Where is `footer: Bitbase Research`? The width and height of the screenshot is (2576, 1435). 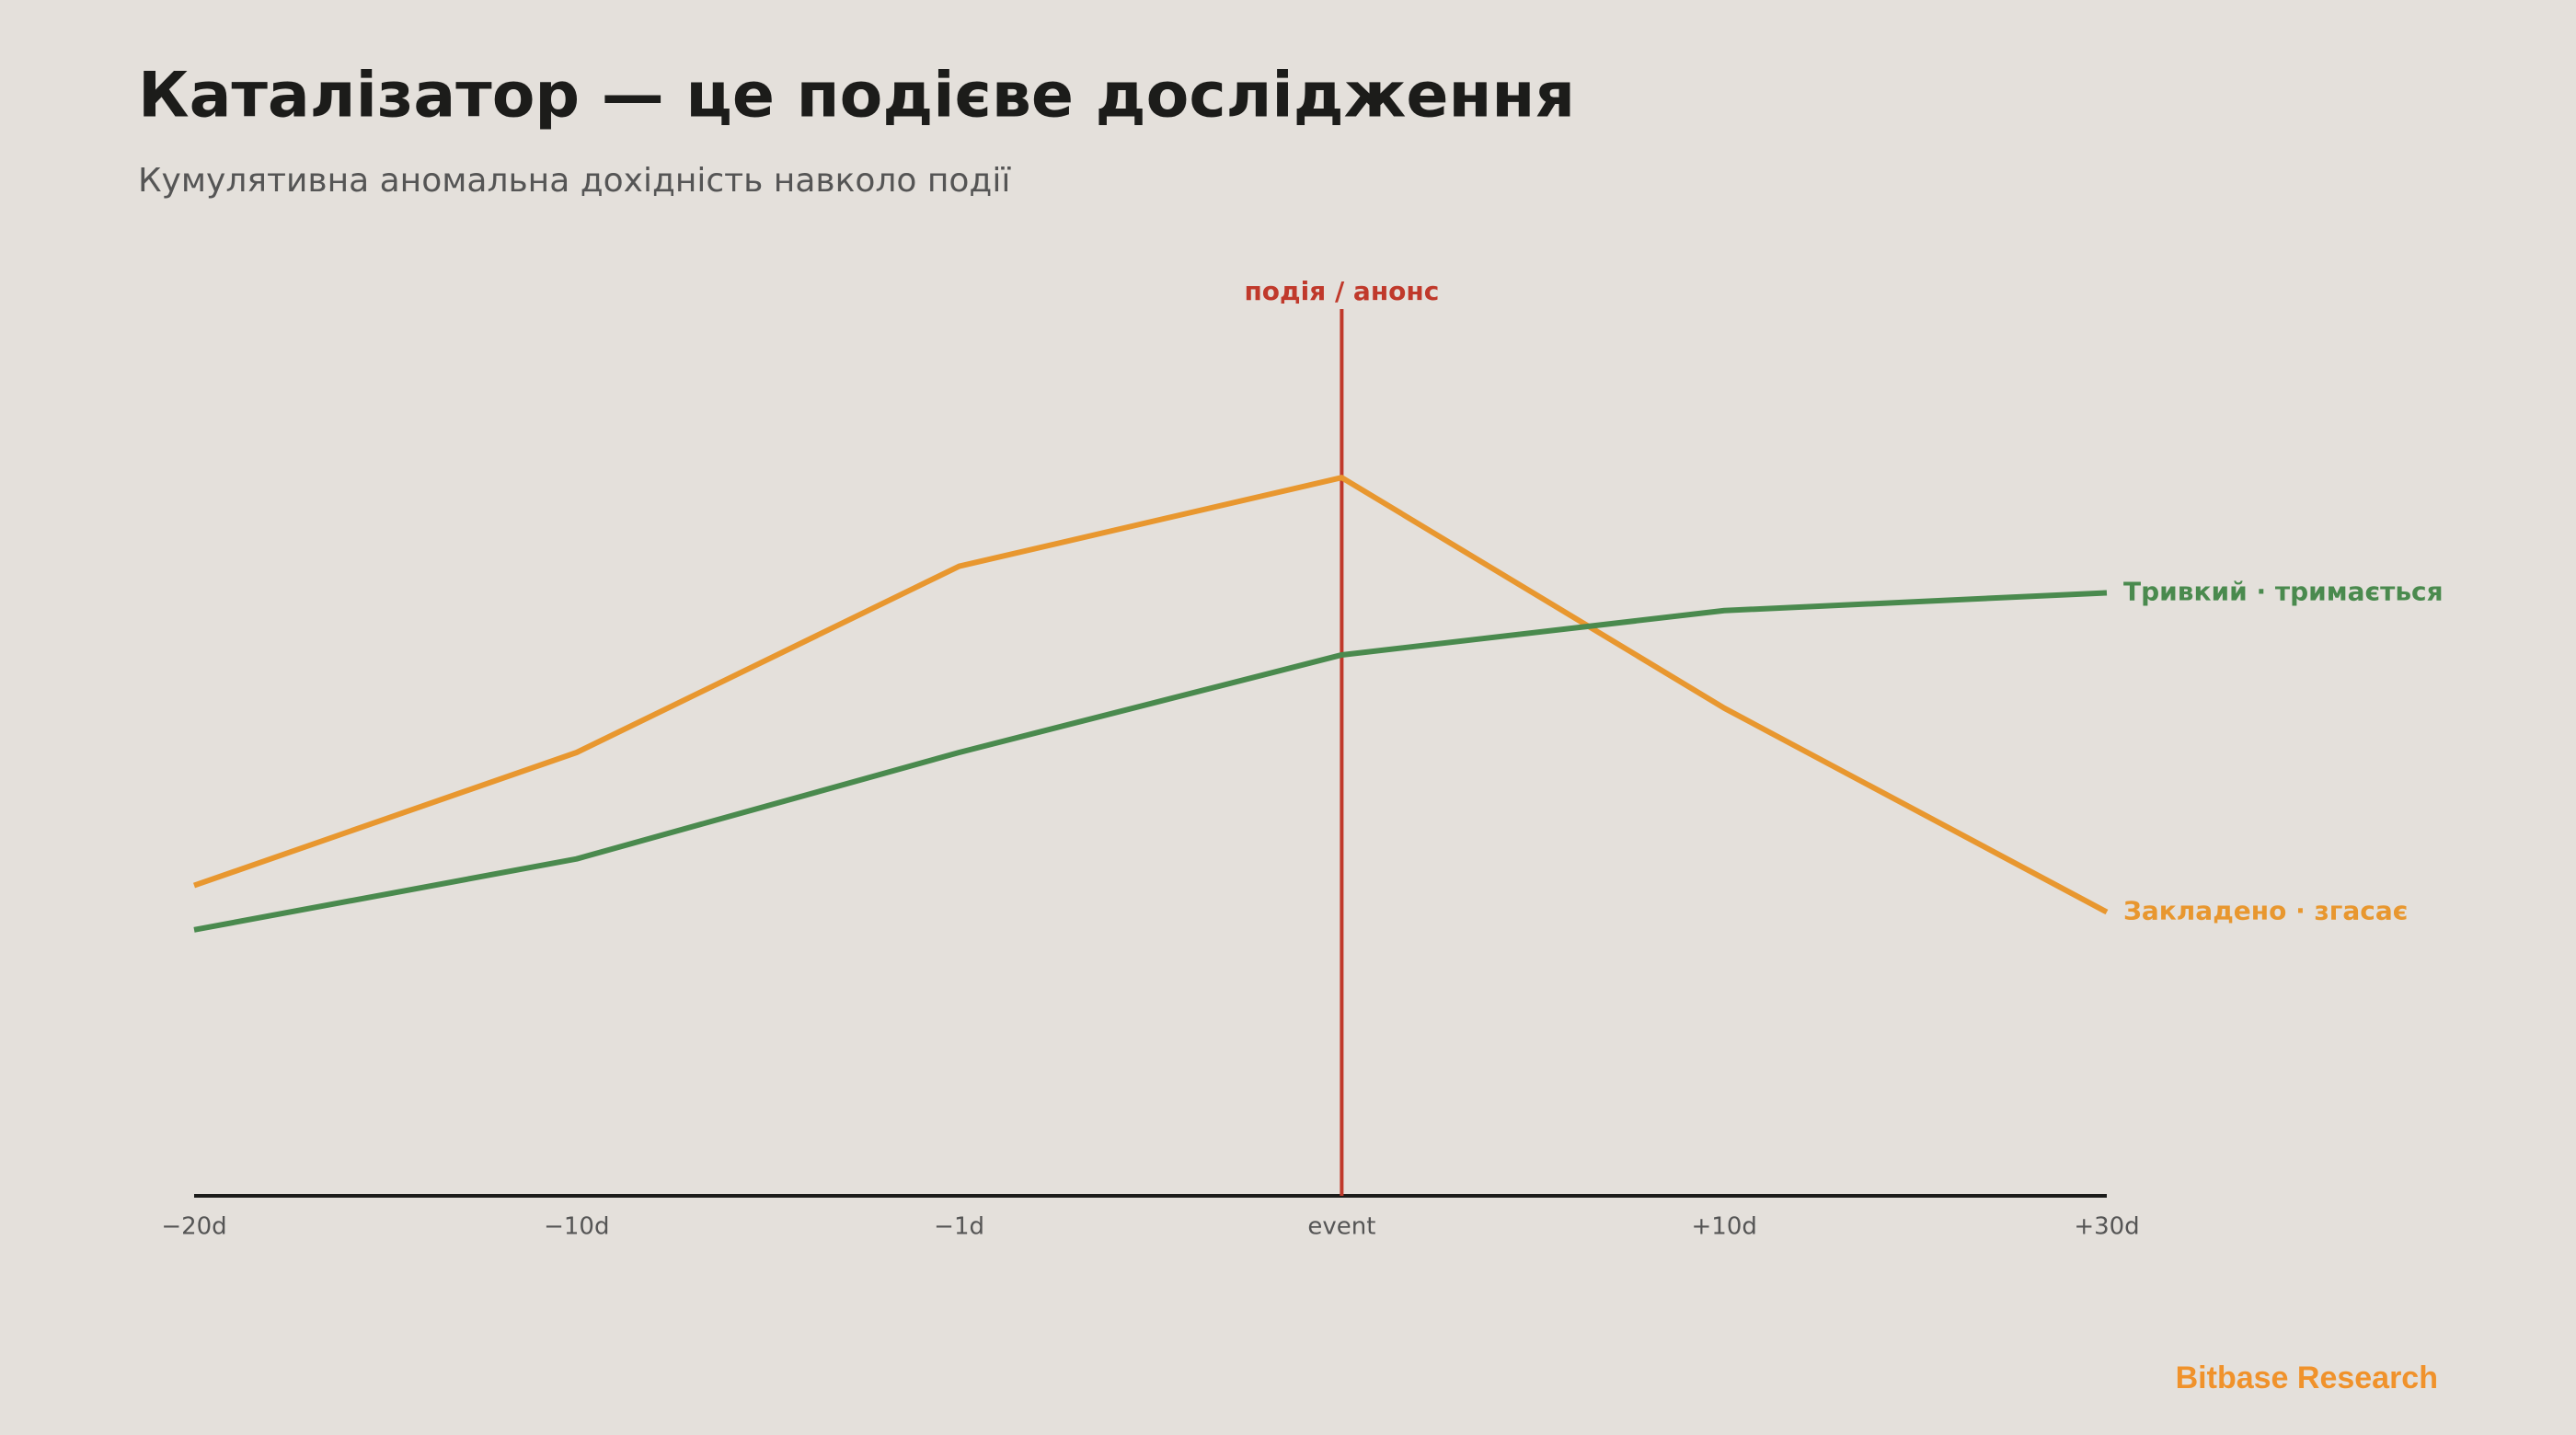
footer: Bitbase Research is located at coordinates (2307, 1377).